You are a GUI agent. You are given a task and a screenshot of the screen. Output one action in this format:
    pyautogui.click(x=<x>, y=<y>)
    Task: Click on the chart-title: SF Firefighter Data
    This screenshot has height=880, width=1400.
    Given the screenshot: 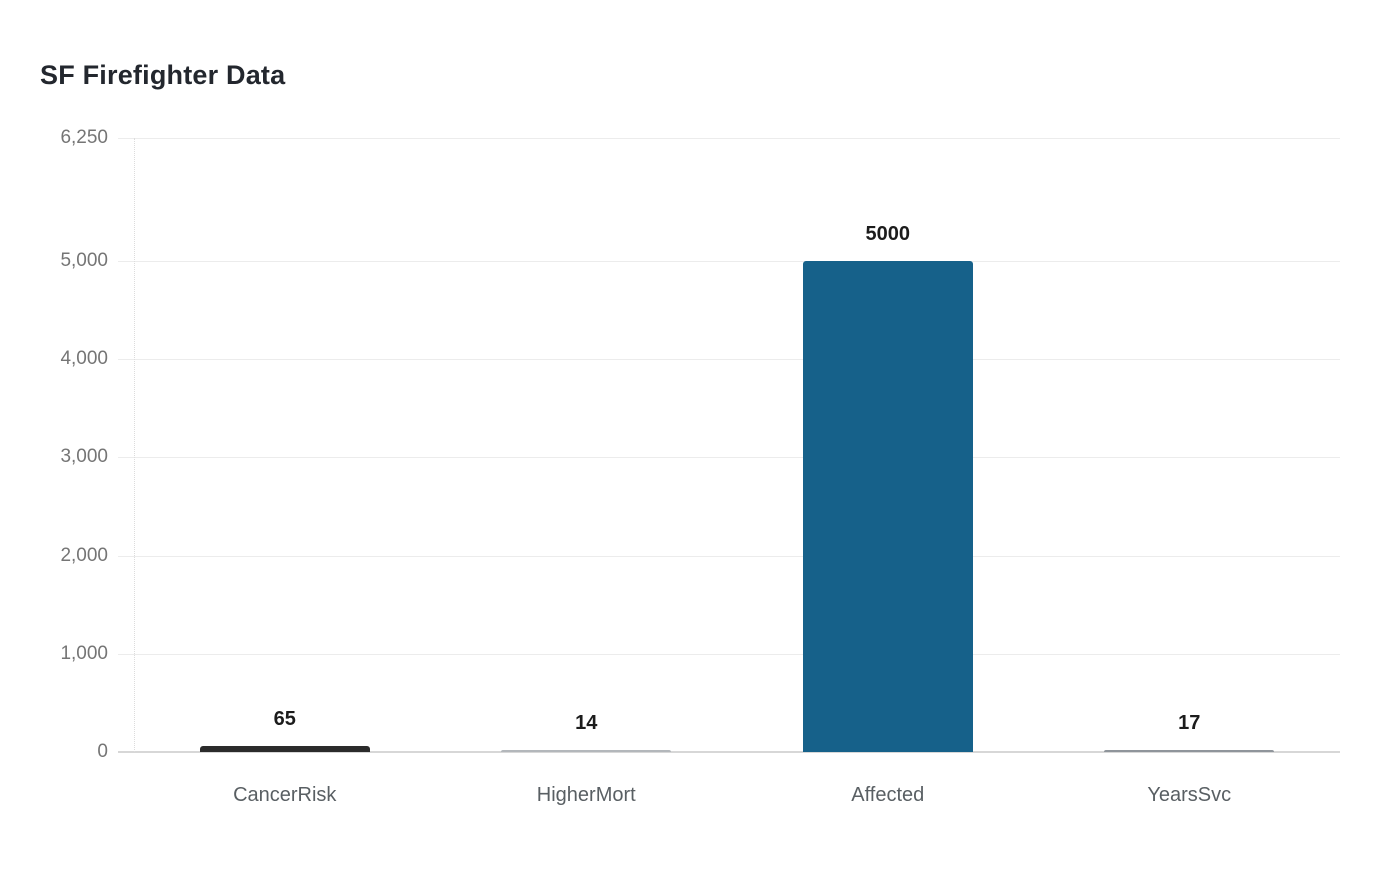 What is the action you would take?
    pyautogui.click(x=163, y=75)
    